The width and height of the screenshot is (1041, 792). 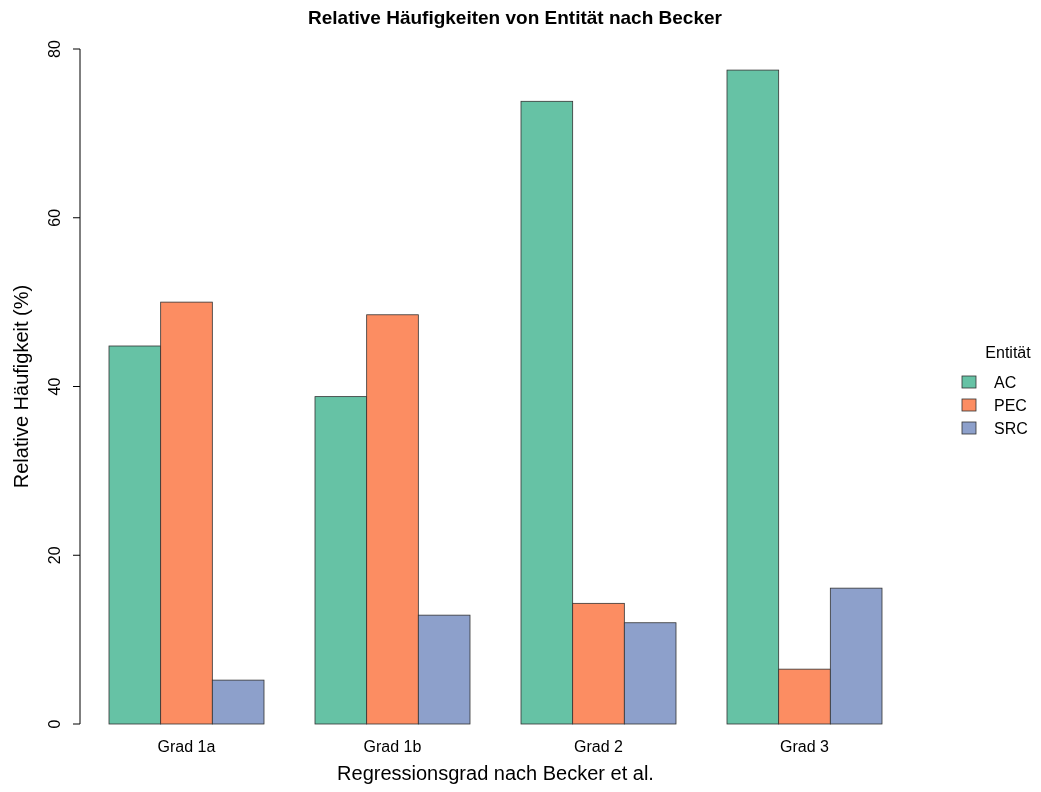 What do you see at coordinates (599, 746) in the screenshot?
I see `x-tick-label: Grad 2` at bounding box center [599, 746].